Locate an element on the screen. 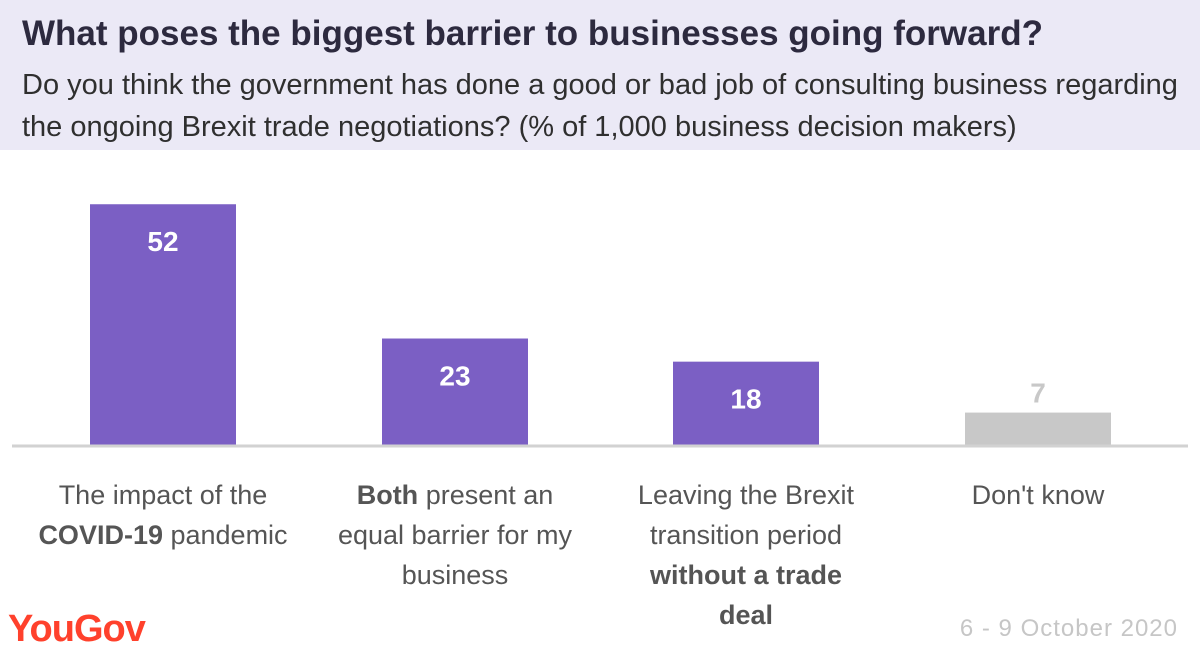  yougov-logo: YouGov is located at coordinates (77, 629).